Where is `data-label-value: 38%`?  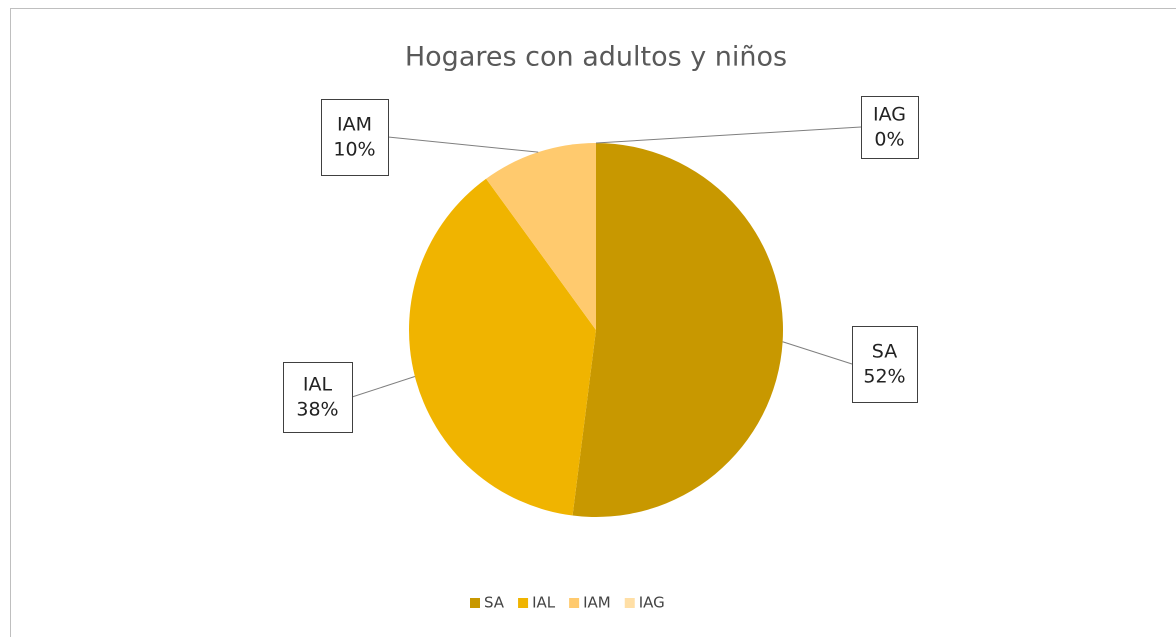 data-label-value: 38% is located at coordinates (317, 410).